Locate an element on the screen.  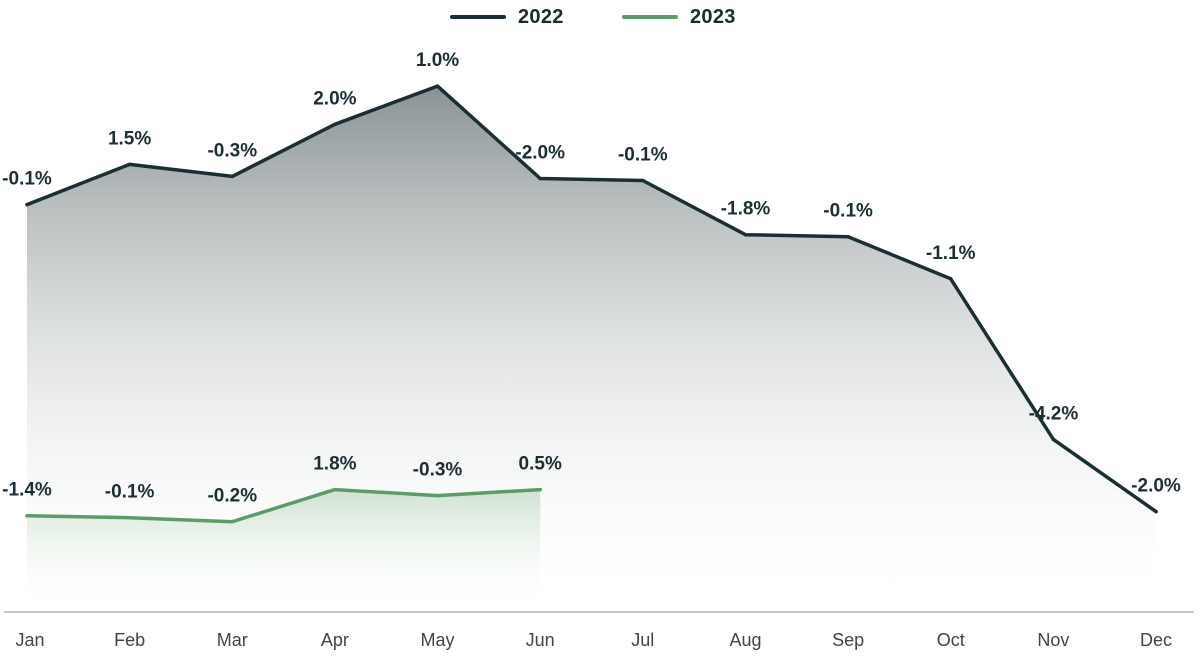
data-label-2022-may: 1.0% is located at coordinates (437, 60).